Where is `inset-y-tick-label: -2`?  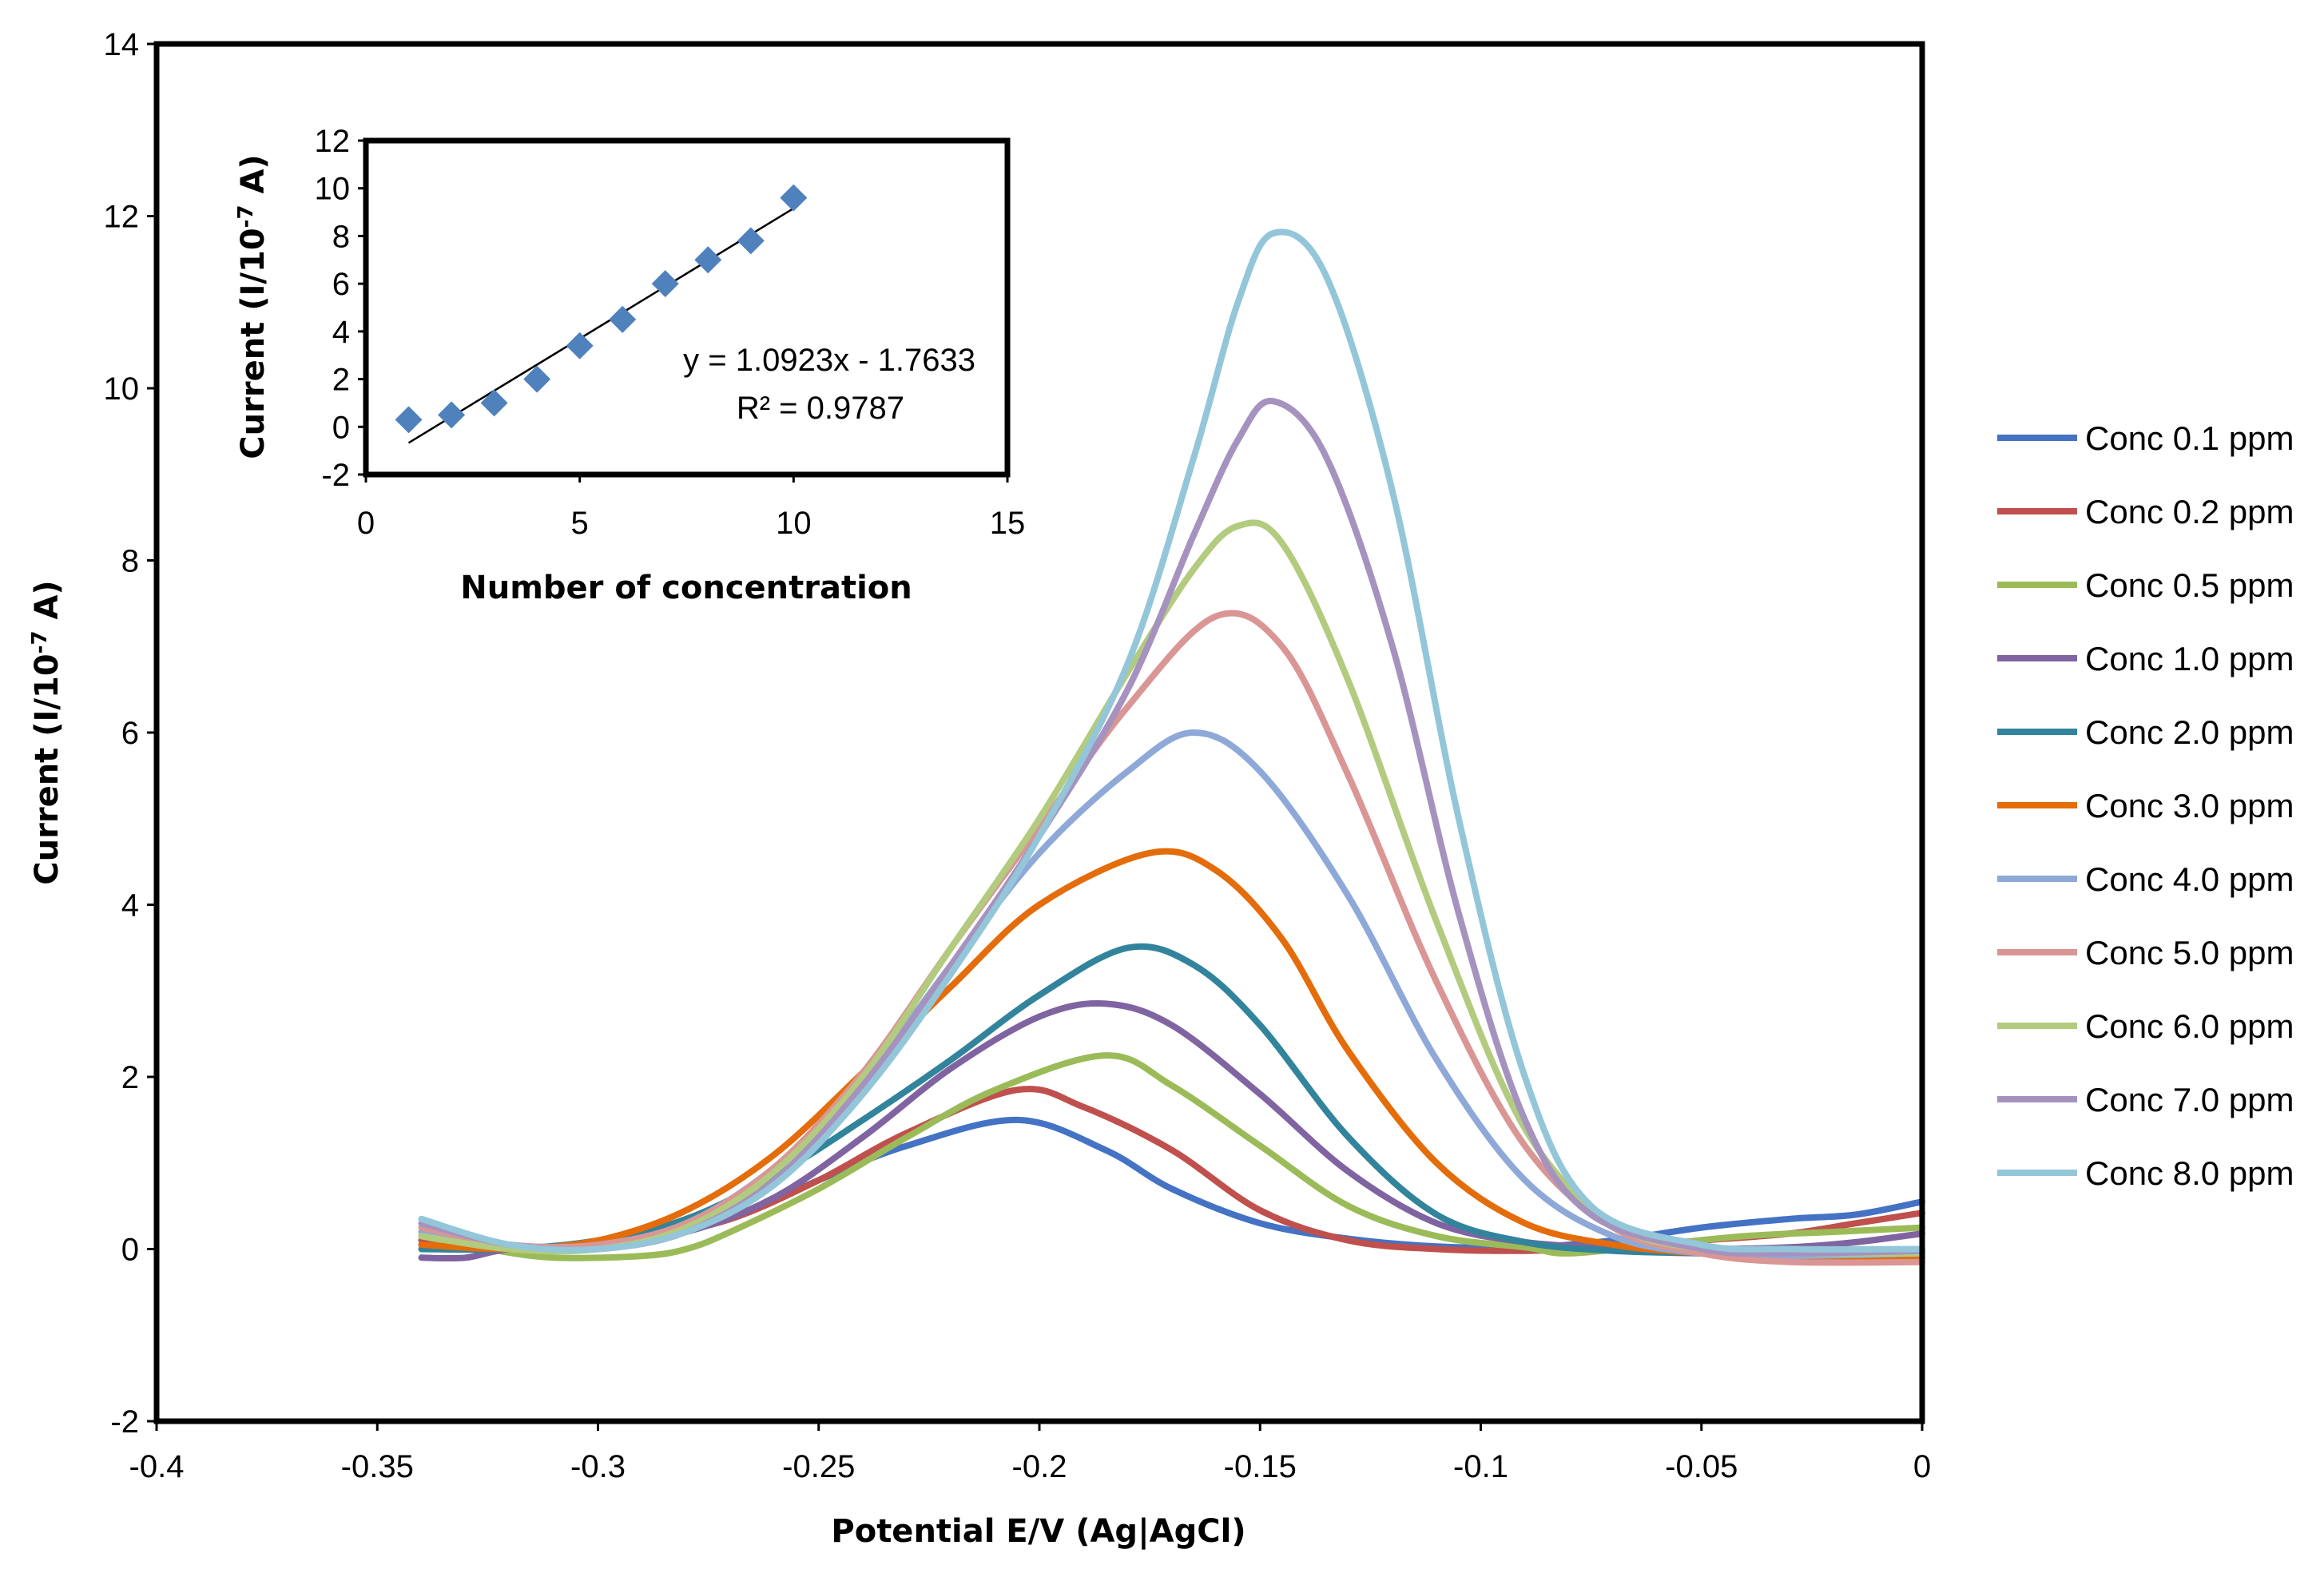
inset-y-tick-label: -2 is located at coordinates (336, 475).